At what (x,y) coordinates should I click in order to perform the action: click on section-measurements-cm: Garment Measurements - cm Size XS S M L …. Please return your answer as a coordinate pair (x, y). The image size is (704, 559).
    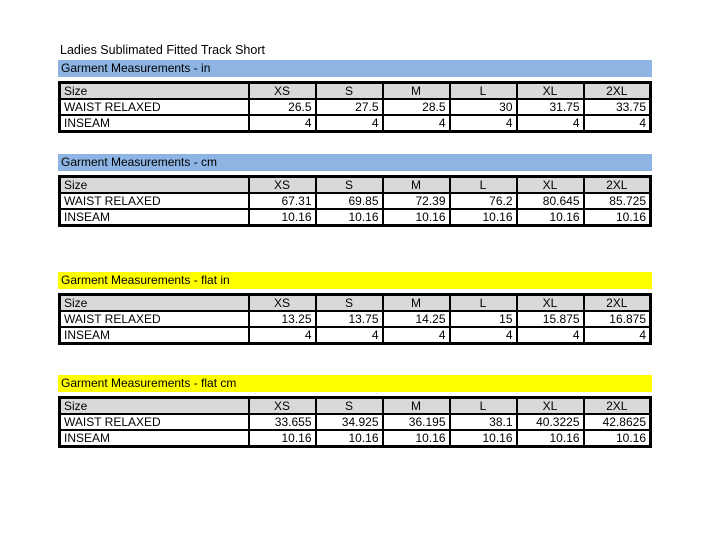
    Looking at the image, I should click on (355, 190).